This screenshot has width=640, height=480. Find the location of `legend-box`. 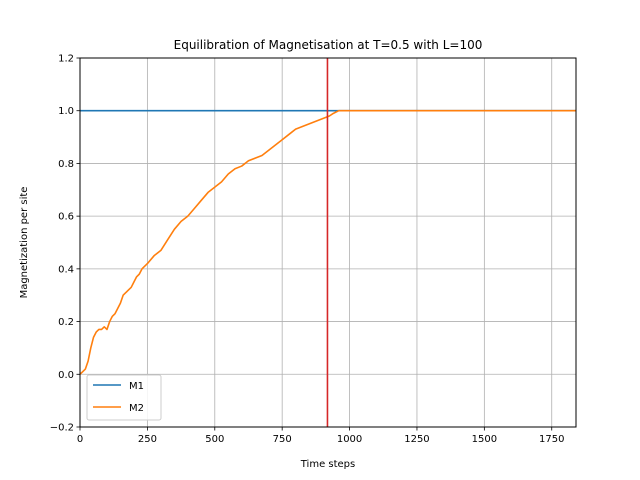

legend-box is located at coordinates (124, 397).